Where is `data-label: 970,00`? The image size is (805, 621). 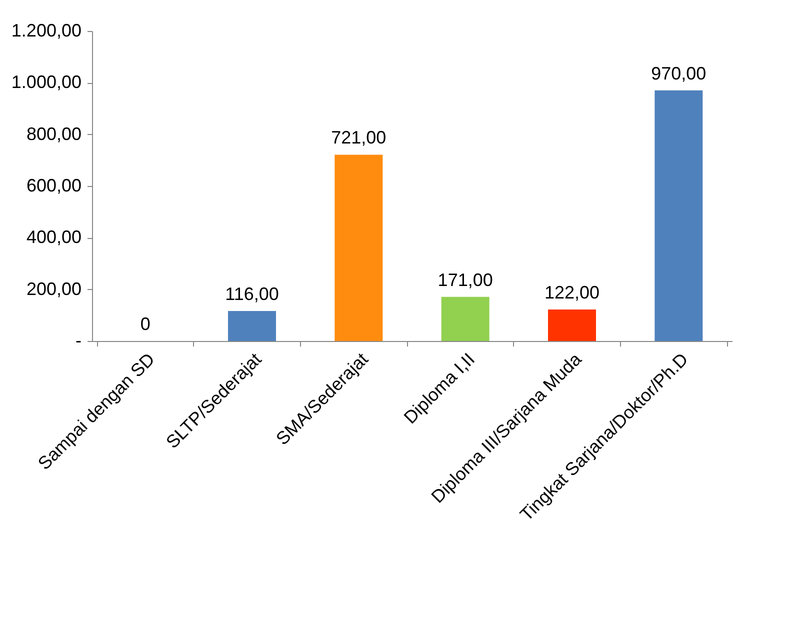 data-label: 970,00 is located at coordinates (678, 73).